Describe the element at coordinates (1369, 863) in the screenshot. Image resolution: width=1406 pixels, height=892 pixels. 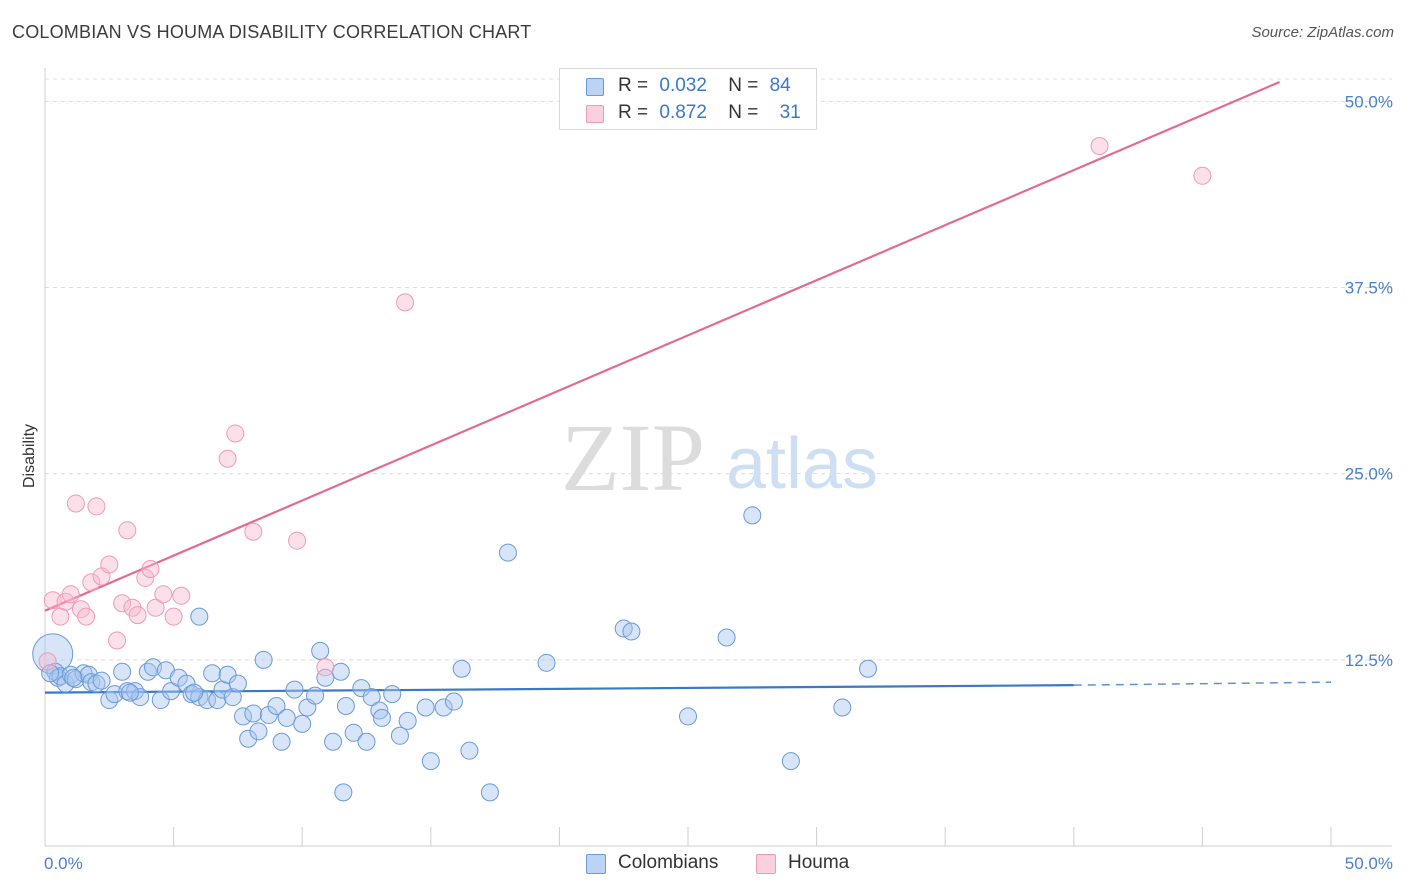
I see `x-tick-label: 50.0%` at that location.